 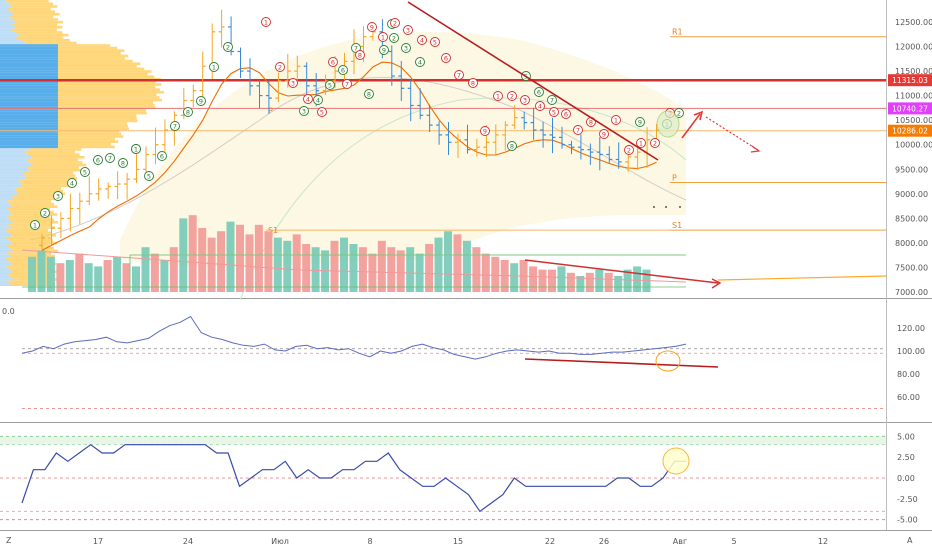 I want to click on td-green-marker: 7, so click(x=356, y=48).